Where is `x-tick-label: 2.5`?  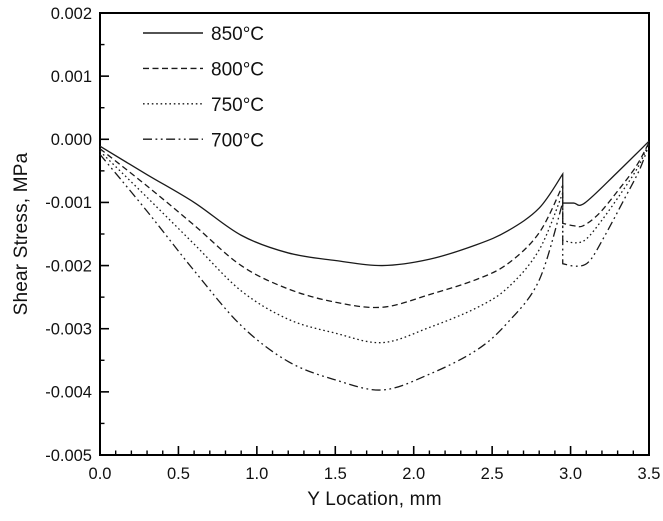
x-tick-label: 2.5 is located at coordinates (492, 474).